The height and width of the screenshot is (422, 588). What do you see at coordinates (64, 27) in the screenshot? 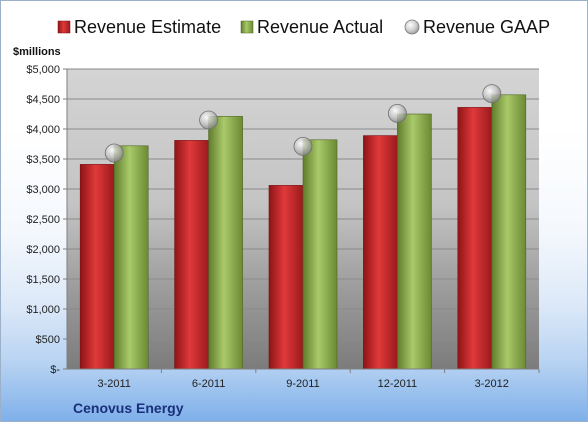
I see `legend-swatch-revenue-estimate` at bounding box center [64, 27].